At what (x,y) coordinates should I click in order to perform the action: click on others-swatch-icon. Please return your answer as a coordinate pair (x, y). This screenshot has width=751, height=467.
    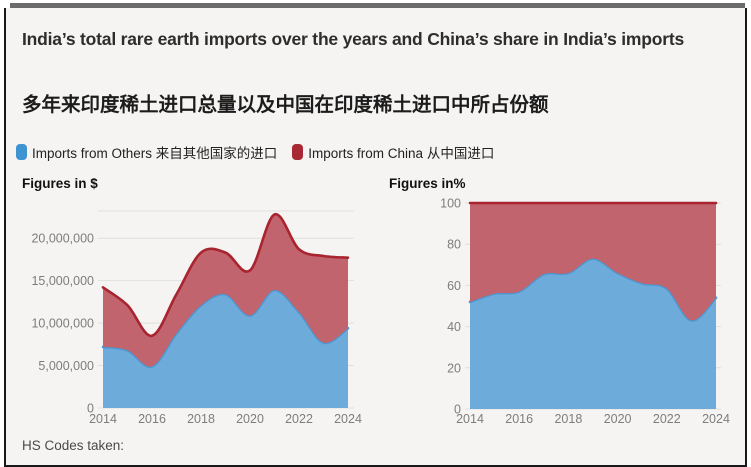
    Looking at the image, I should click on (21, 152).